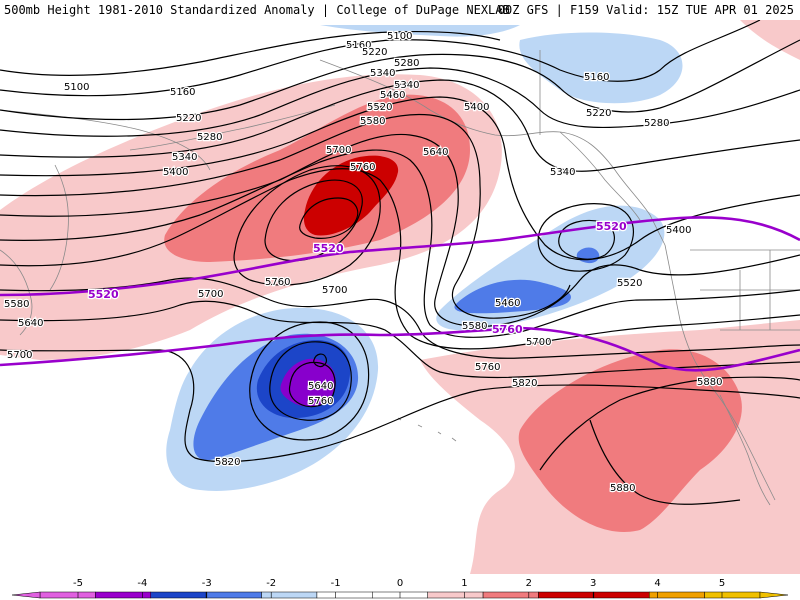 Image resolution: width=800 pixels, height=600 pixels. What do you see at coordinates (657, 583) in the screenshot?
I see `colorbar-tick-label: 4` at bounding box center [657, 583].